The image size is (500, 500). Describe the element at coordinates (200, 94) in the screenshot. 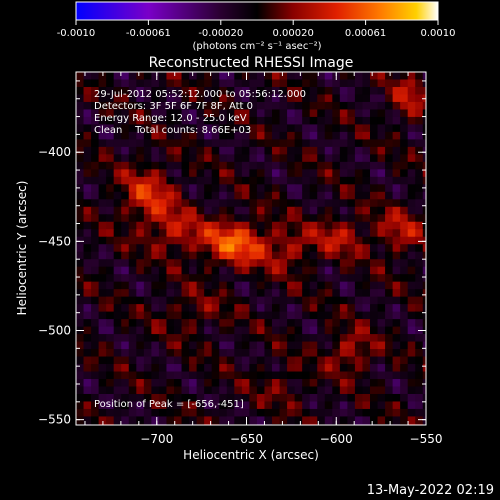

I see `annotation-time-range: 29-Jul-2012 05:52:12.000 to 05:56:12.000` at that location.